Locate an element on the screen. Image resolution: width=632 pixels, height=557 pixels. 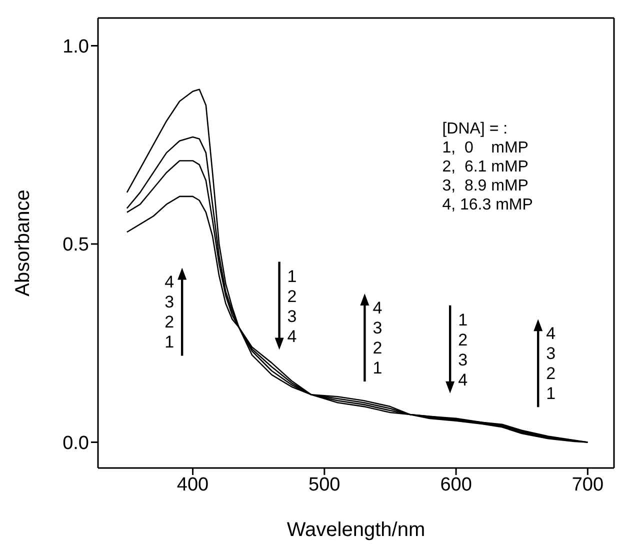
x-tick-label: 600 is located at coordinates (456, 485).